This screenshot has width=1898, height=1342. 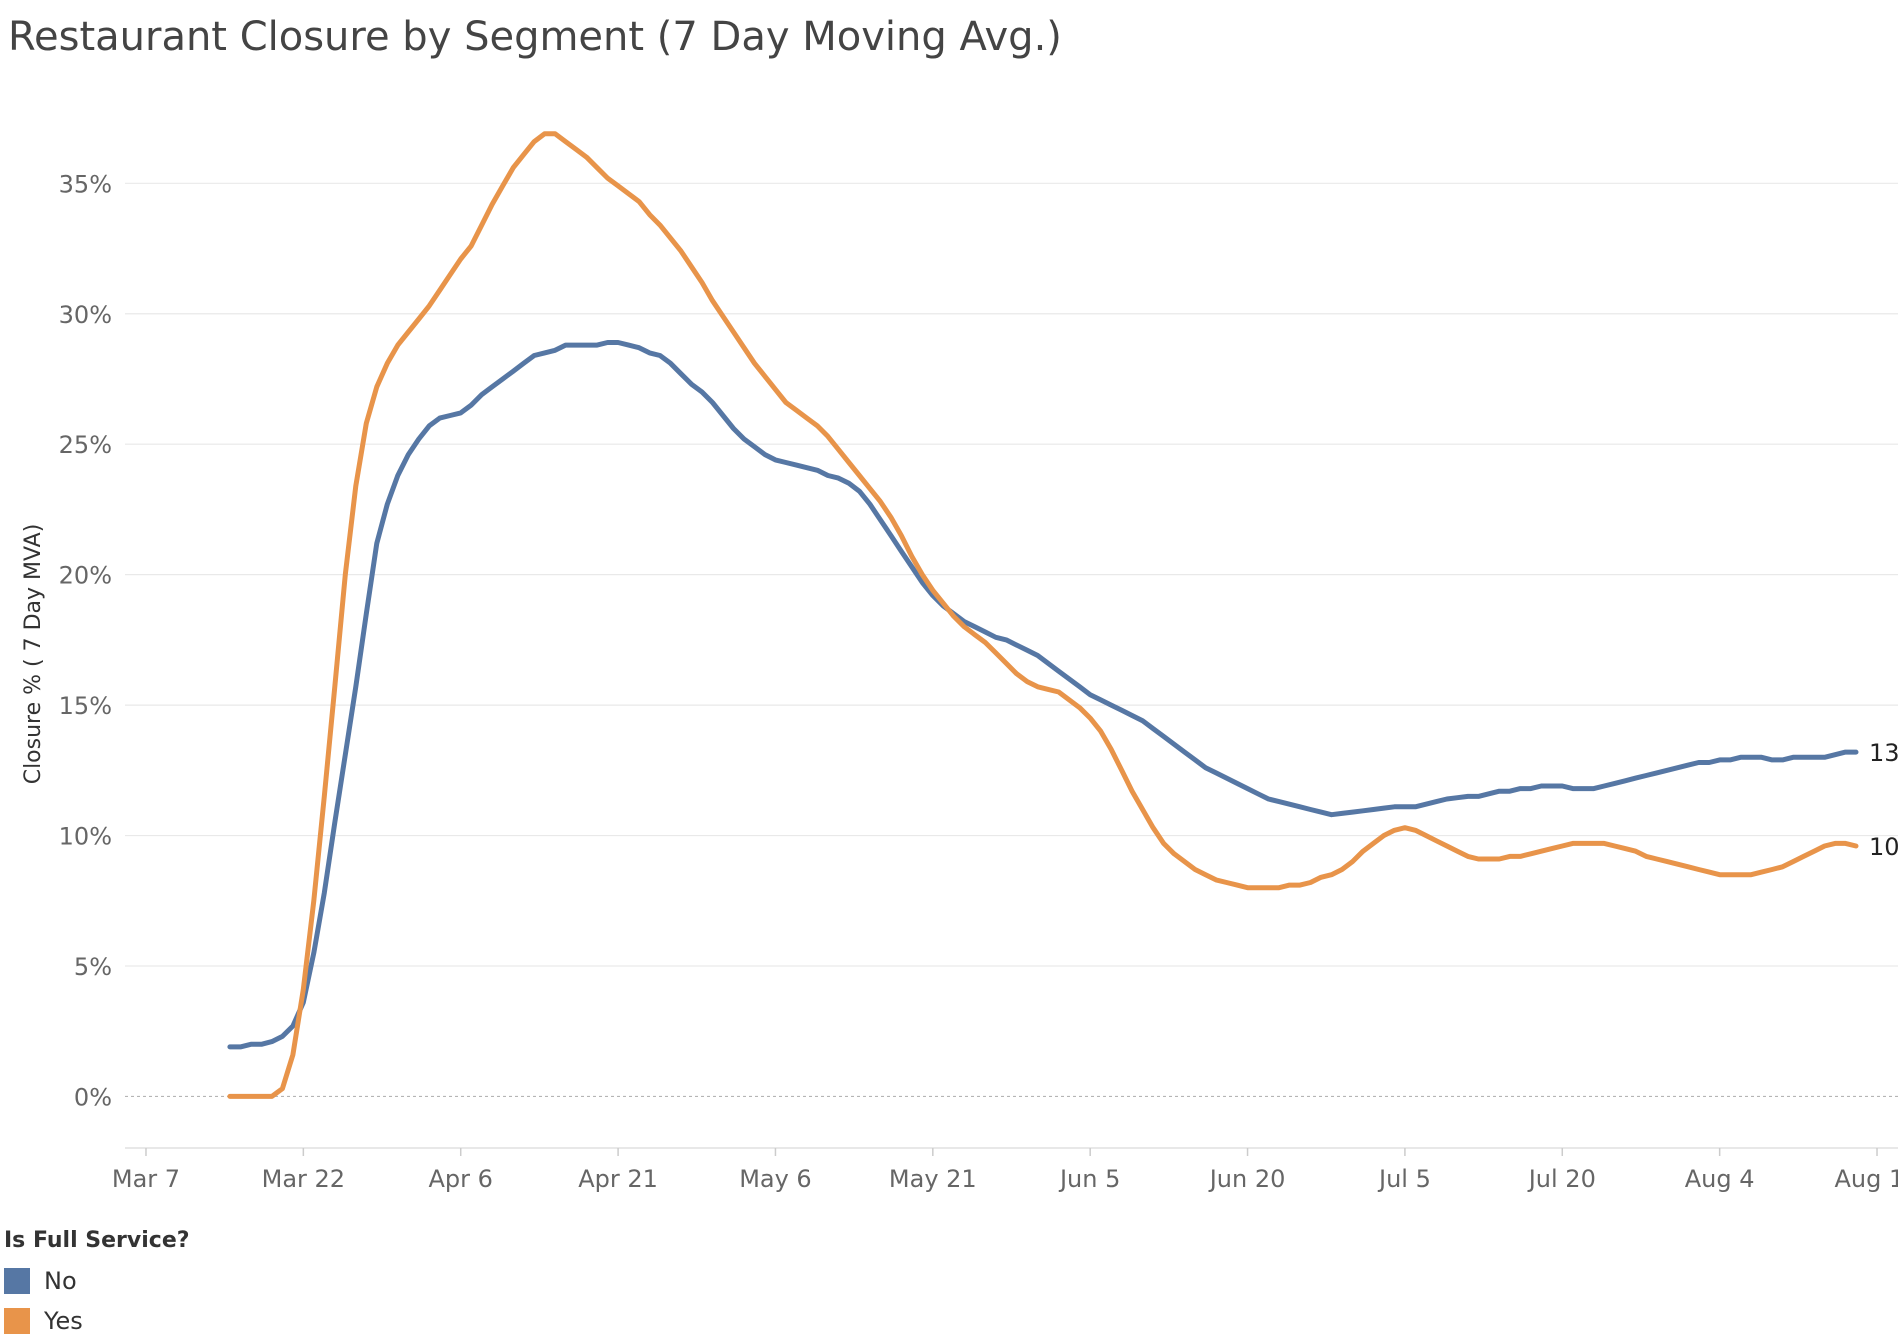 I want to click on x-tick-label: Apr 6, so click(x=461, y=1179).